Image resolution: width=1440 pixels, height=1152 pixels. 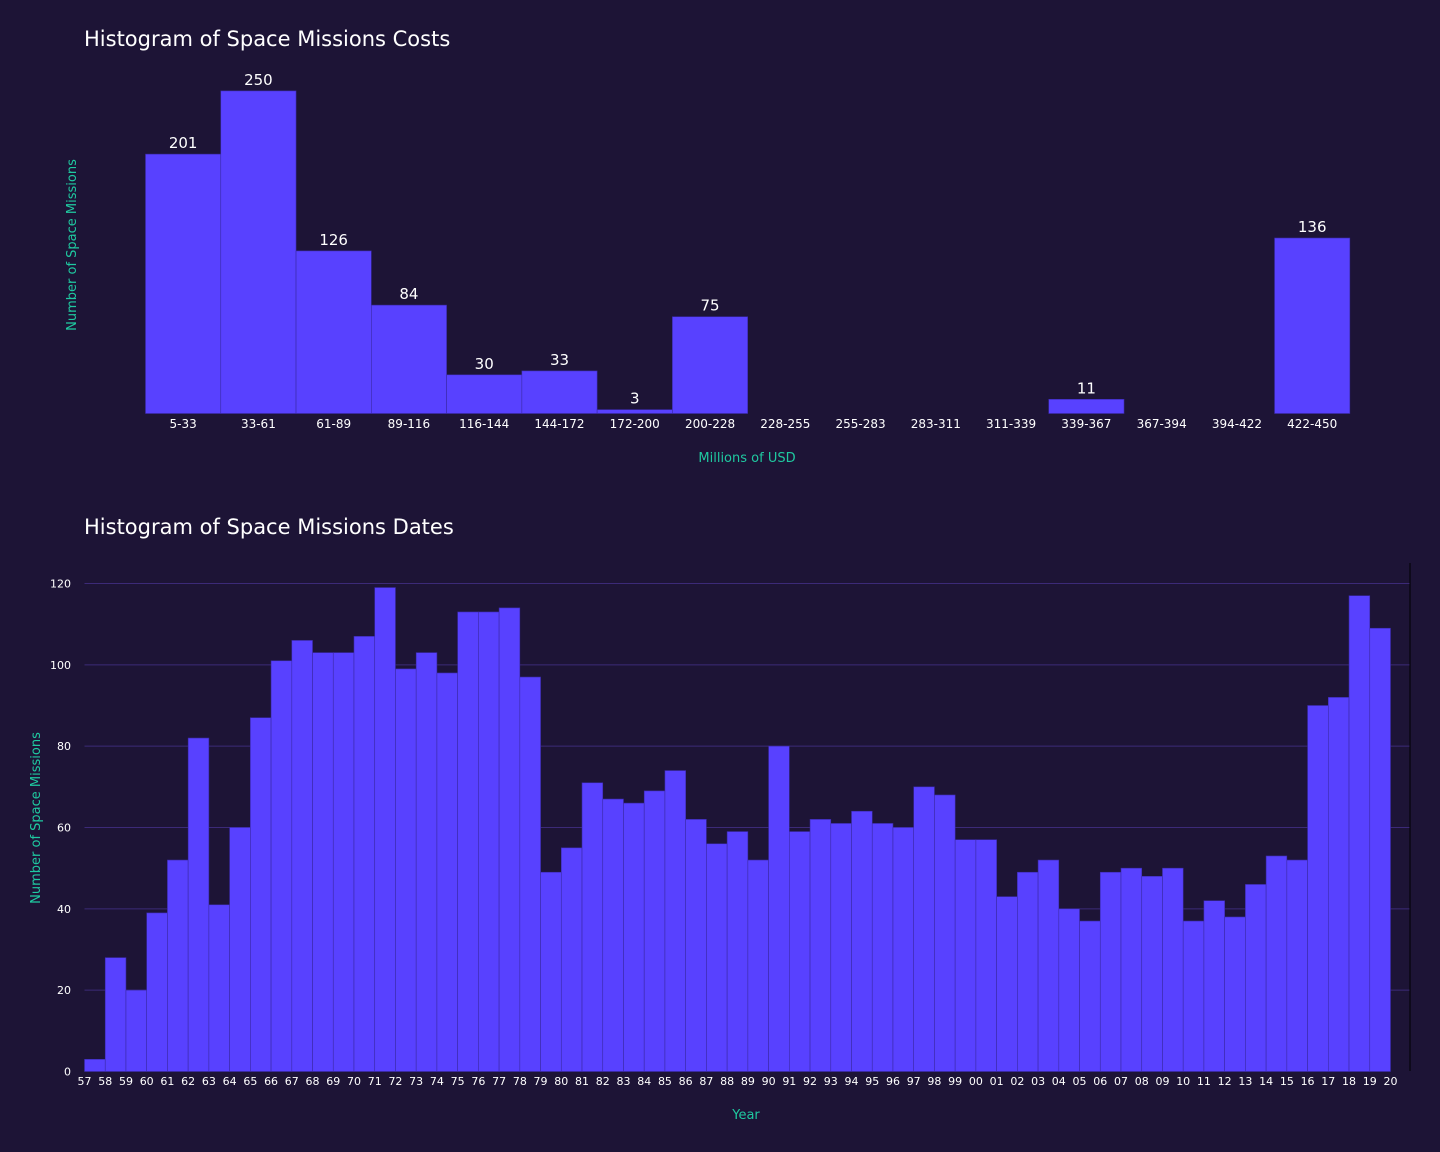 What do you see at coordinates (893, 1081) in the screenshot?
I see `dates-x-tick-label: 96` at bounding box center [893, 1081].